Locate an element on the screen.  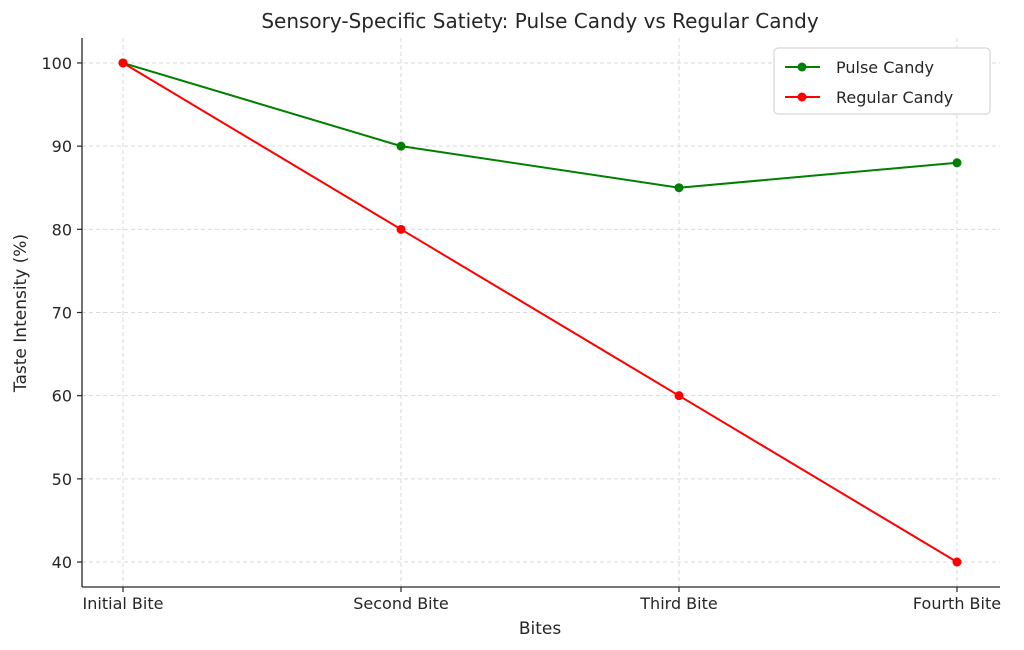
y-tick-label: 100 is located at coordinates (56, 63).